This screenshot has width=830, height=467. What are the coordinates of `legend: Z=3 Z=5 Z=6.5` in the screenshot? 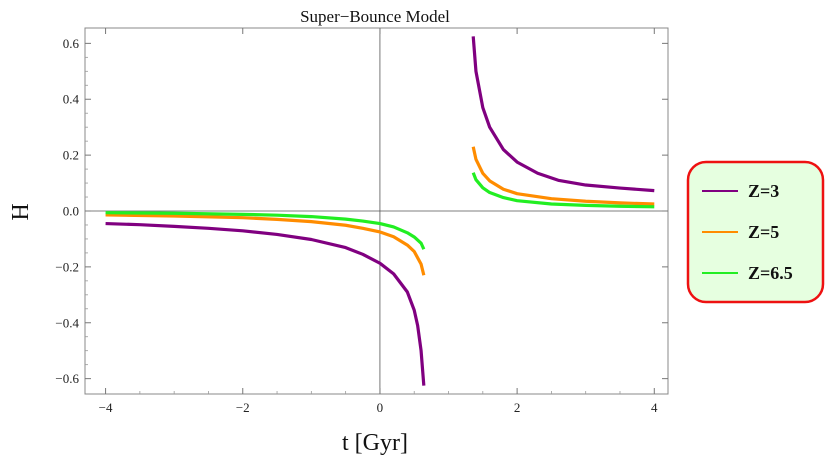 It's located at (755, 232).